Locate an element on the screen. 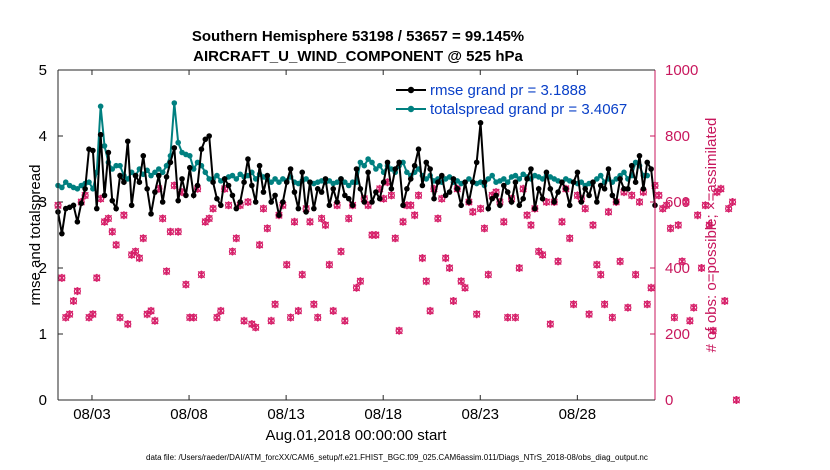 The image size is (830, 470). x-tick-label: 08/03 is located at coordinates (92, 414).